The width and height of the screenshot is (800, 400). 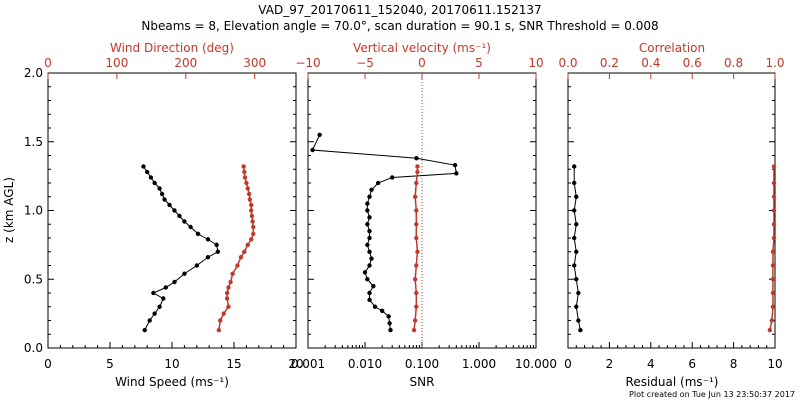 What do you see at coordinates (308, 364) in the screenshot?
I see `x-tick-label: 0.001` at bounding box center [308, 364].